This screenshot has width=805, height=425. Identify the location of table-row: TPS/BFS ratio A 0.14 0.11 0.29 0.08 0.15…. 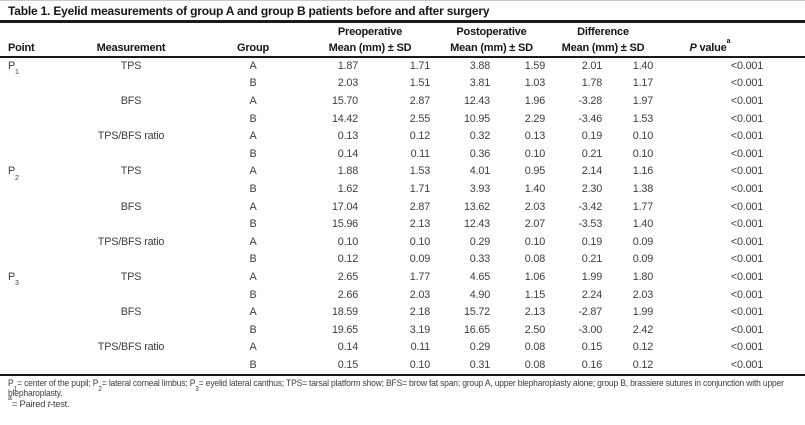
(402, 348).